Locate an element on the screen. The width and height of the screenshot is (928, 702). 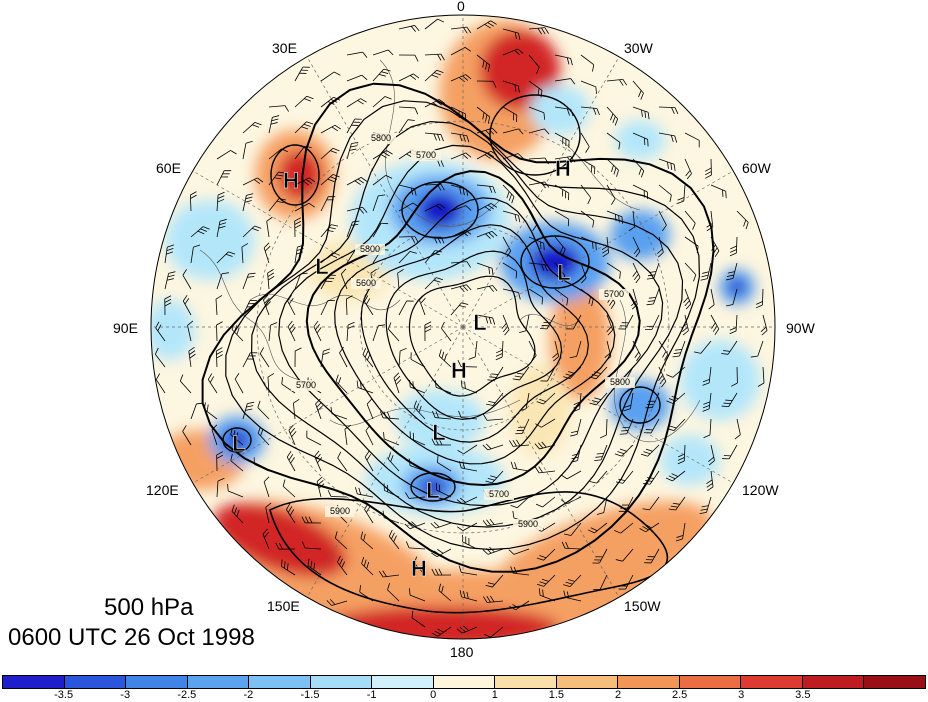
colorbar-tick-label: -3 is located at coordinates (125, 695).